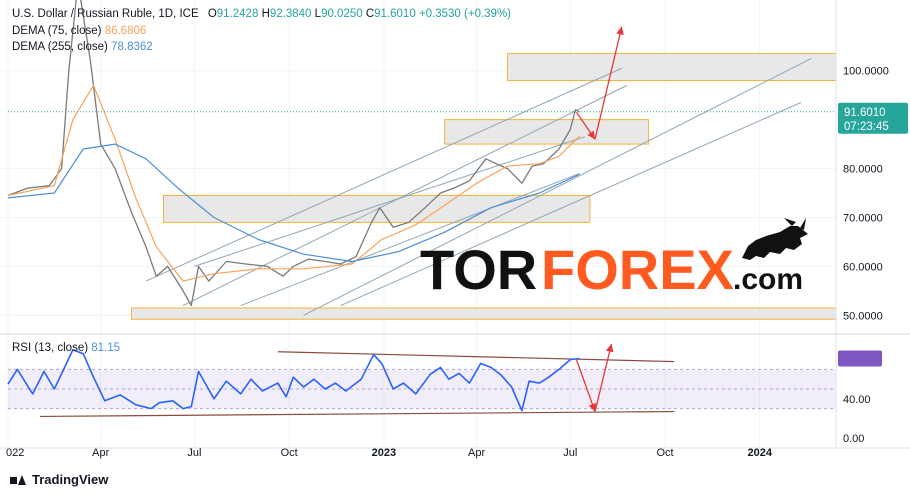 Image resolution: width=910 pixels, height=494 pixels. I want to click on rsi-tick-label: 0.00, so click(853, 439).